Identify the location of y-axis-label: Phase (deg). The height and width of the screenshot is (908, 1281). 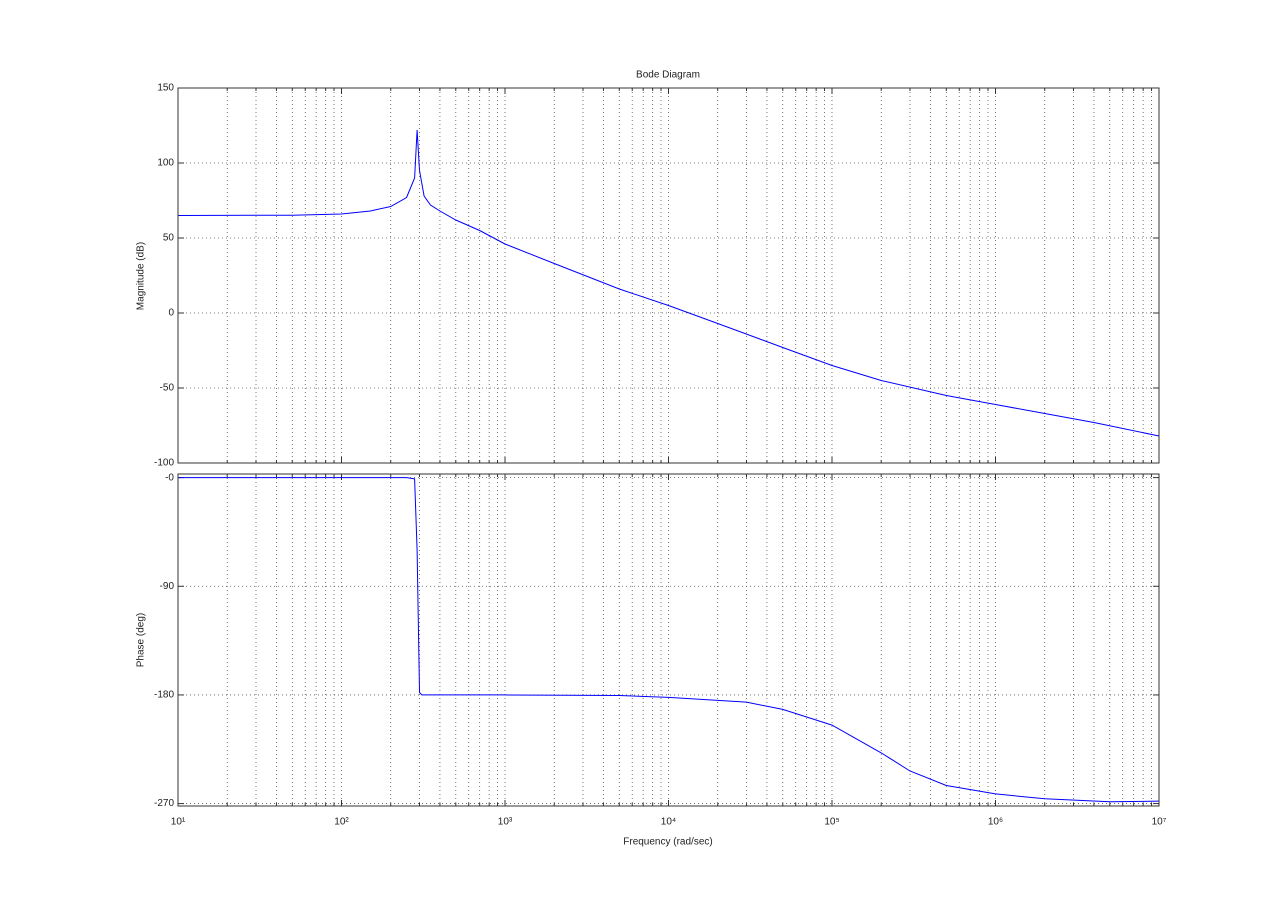
(141, 640).